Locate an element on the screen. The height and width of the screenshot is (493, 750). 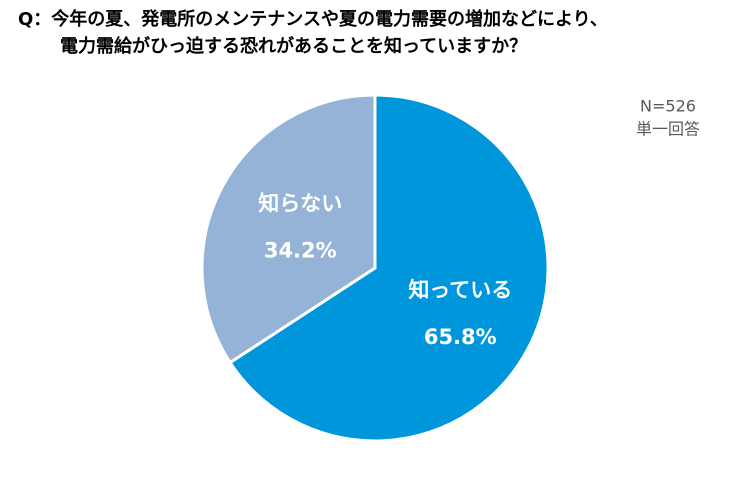
value-label: 65.8% is located at coordinates (460, 337).